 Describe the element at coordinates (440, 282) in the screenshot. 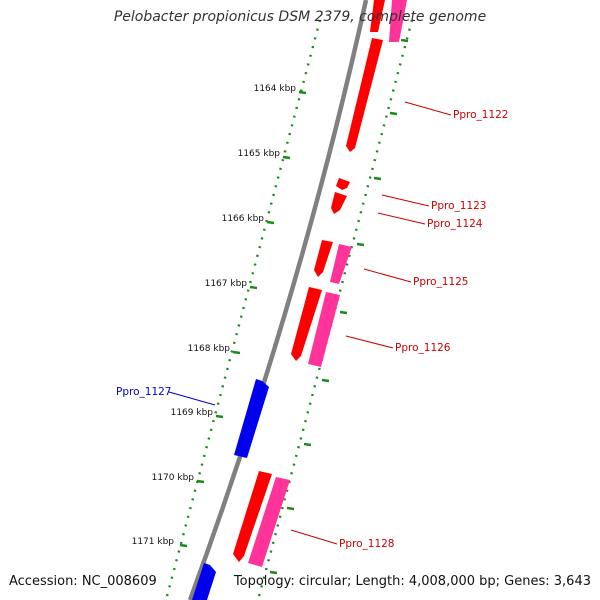

I see `gene-label: Ppro_1125` at that location.